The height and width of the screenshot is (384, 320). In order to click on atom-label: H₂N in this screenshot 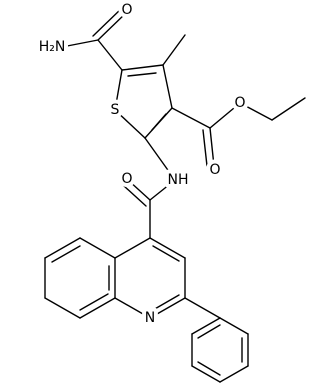, I will do `click(52, 47)`.